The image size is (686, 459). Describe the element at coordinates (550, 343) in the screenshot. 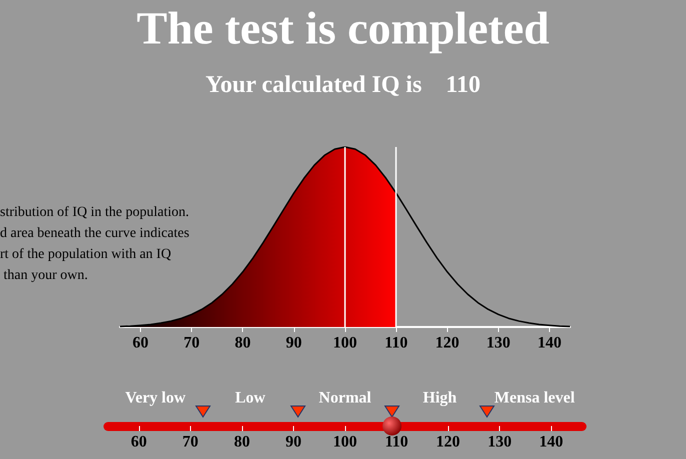

I see `x-tick-label: 140` at that location.